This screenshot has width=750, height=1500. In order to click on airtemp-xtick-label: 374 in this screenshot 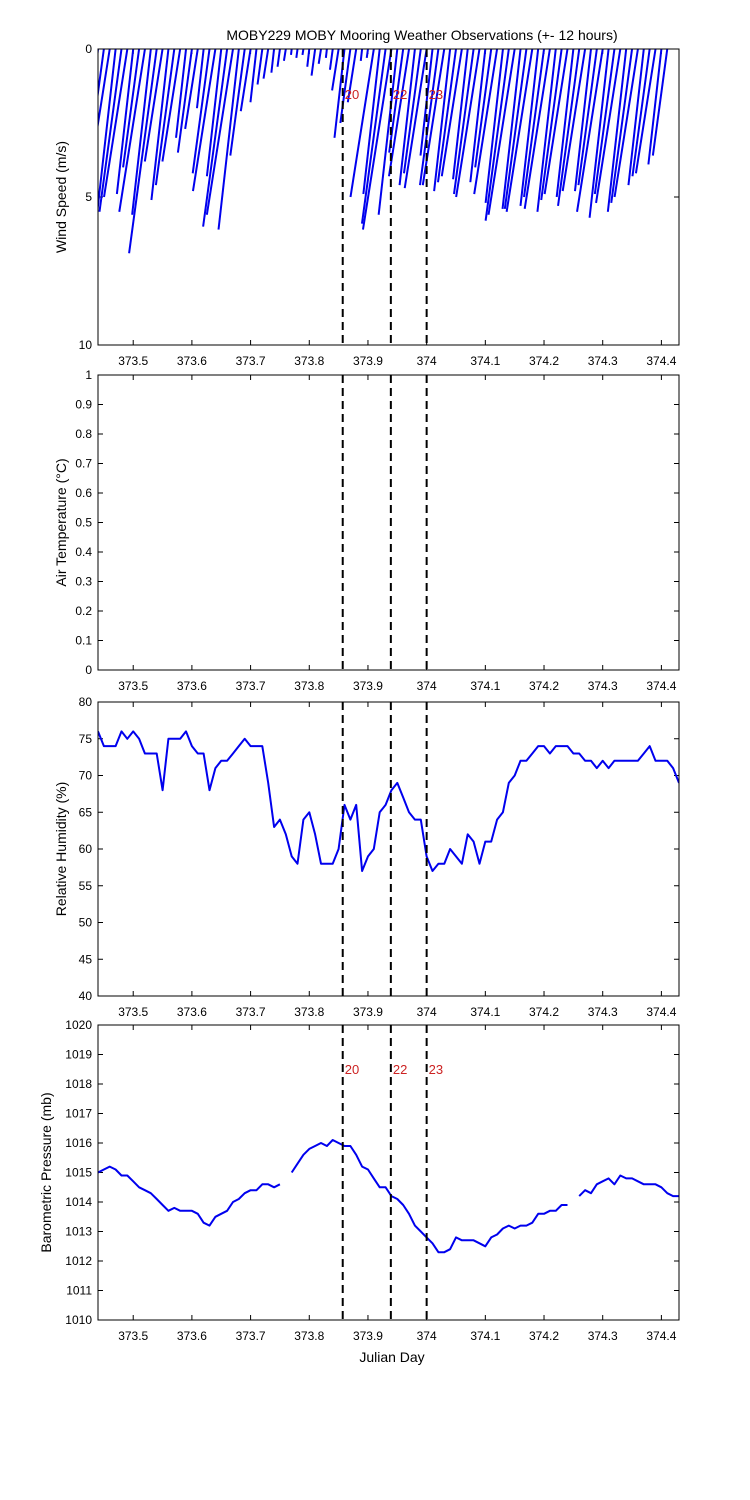, I will do `click(427, 686)`.